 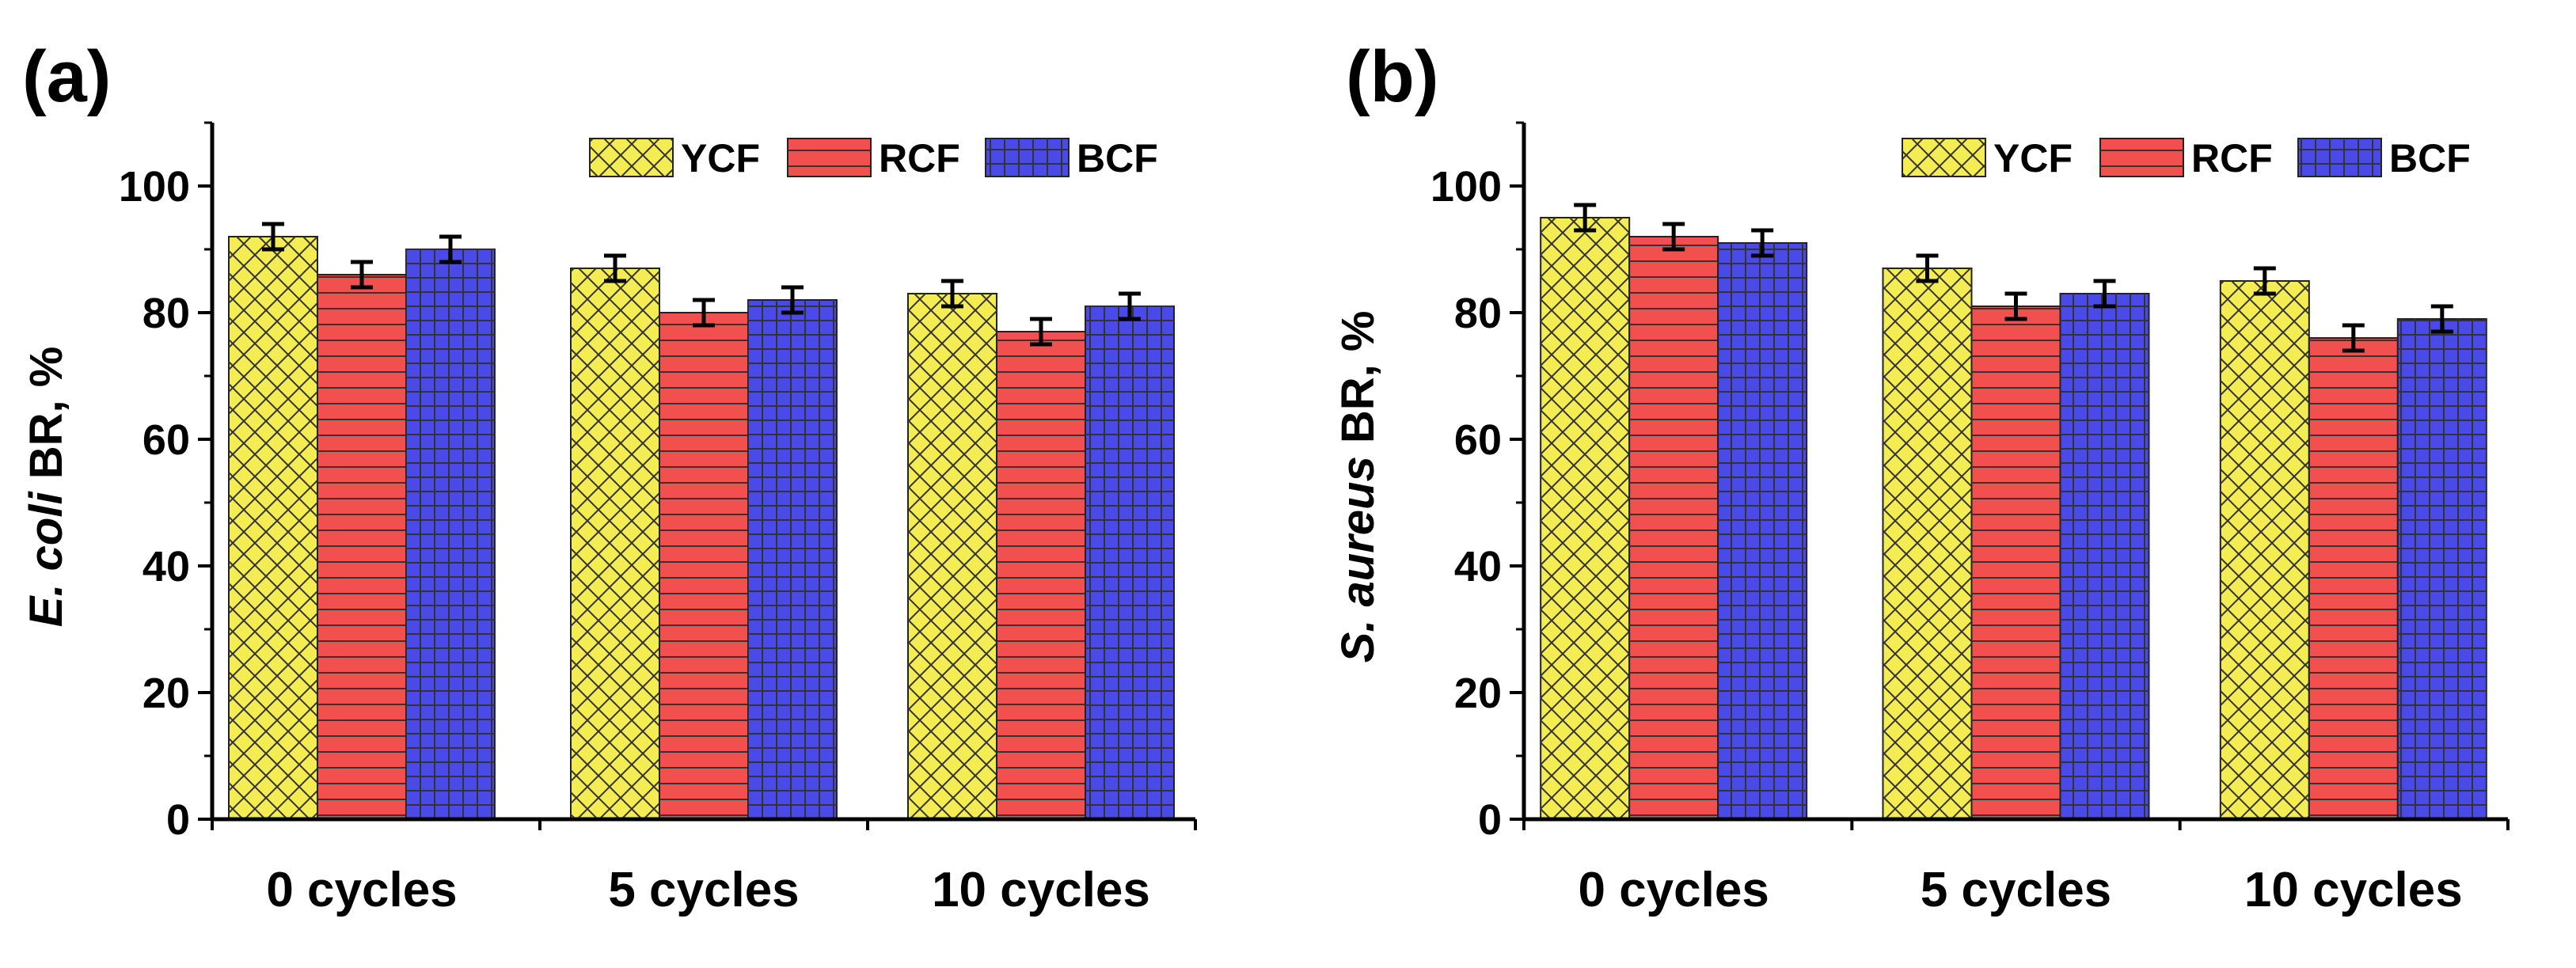 I want to click on panel-label: (b), so click(x=1392, y=76).